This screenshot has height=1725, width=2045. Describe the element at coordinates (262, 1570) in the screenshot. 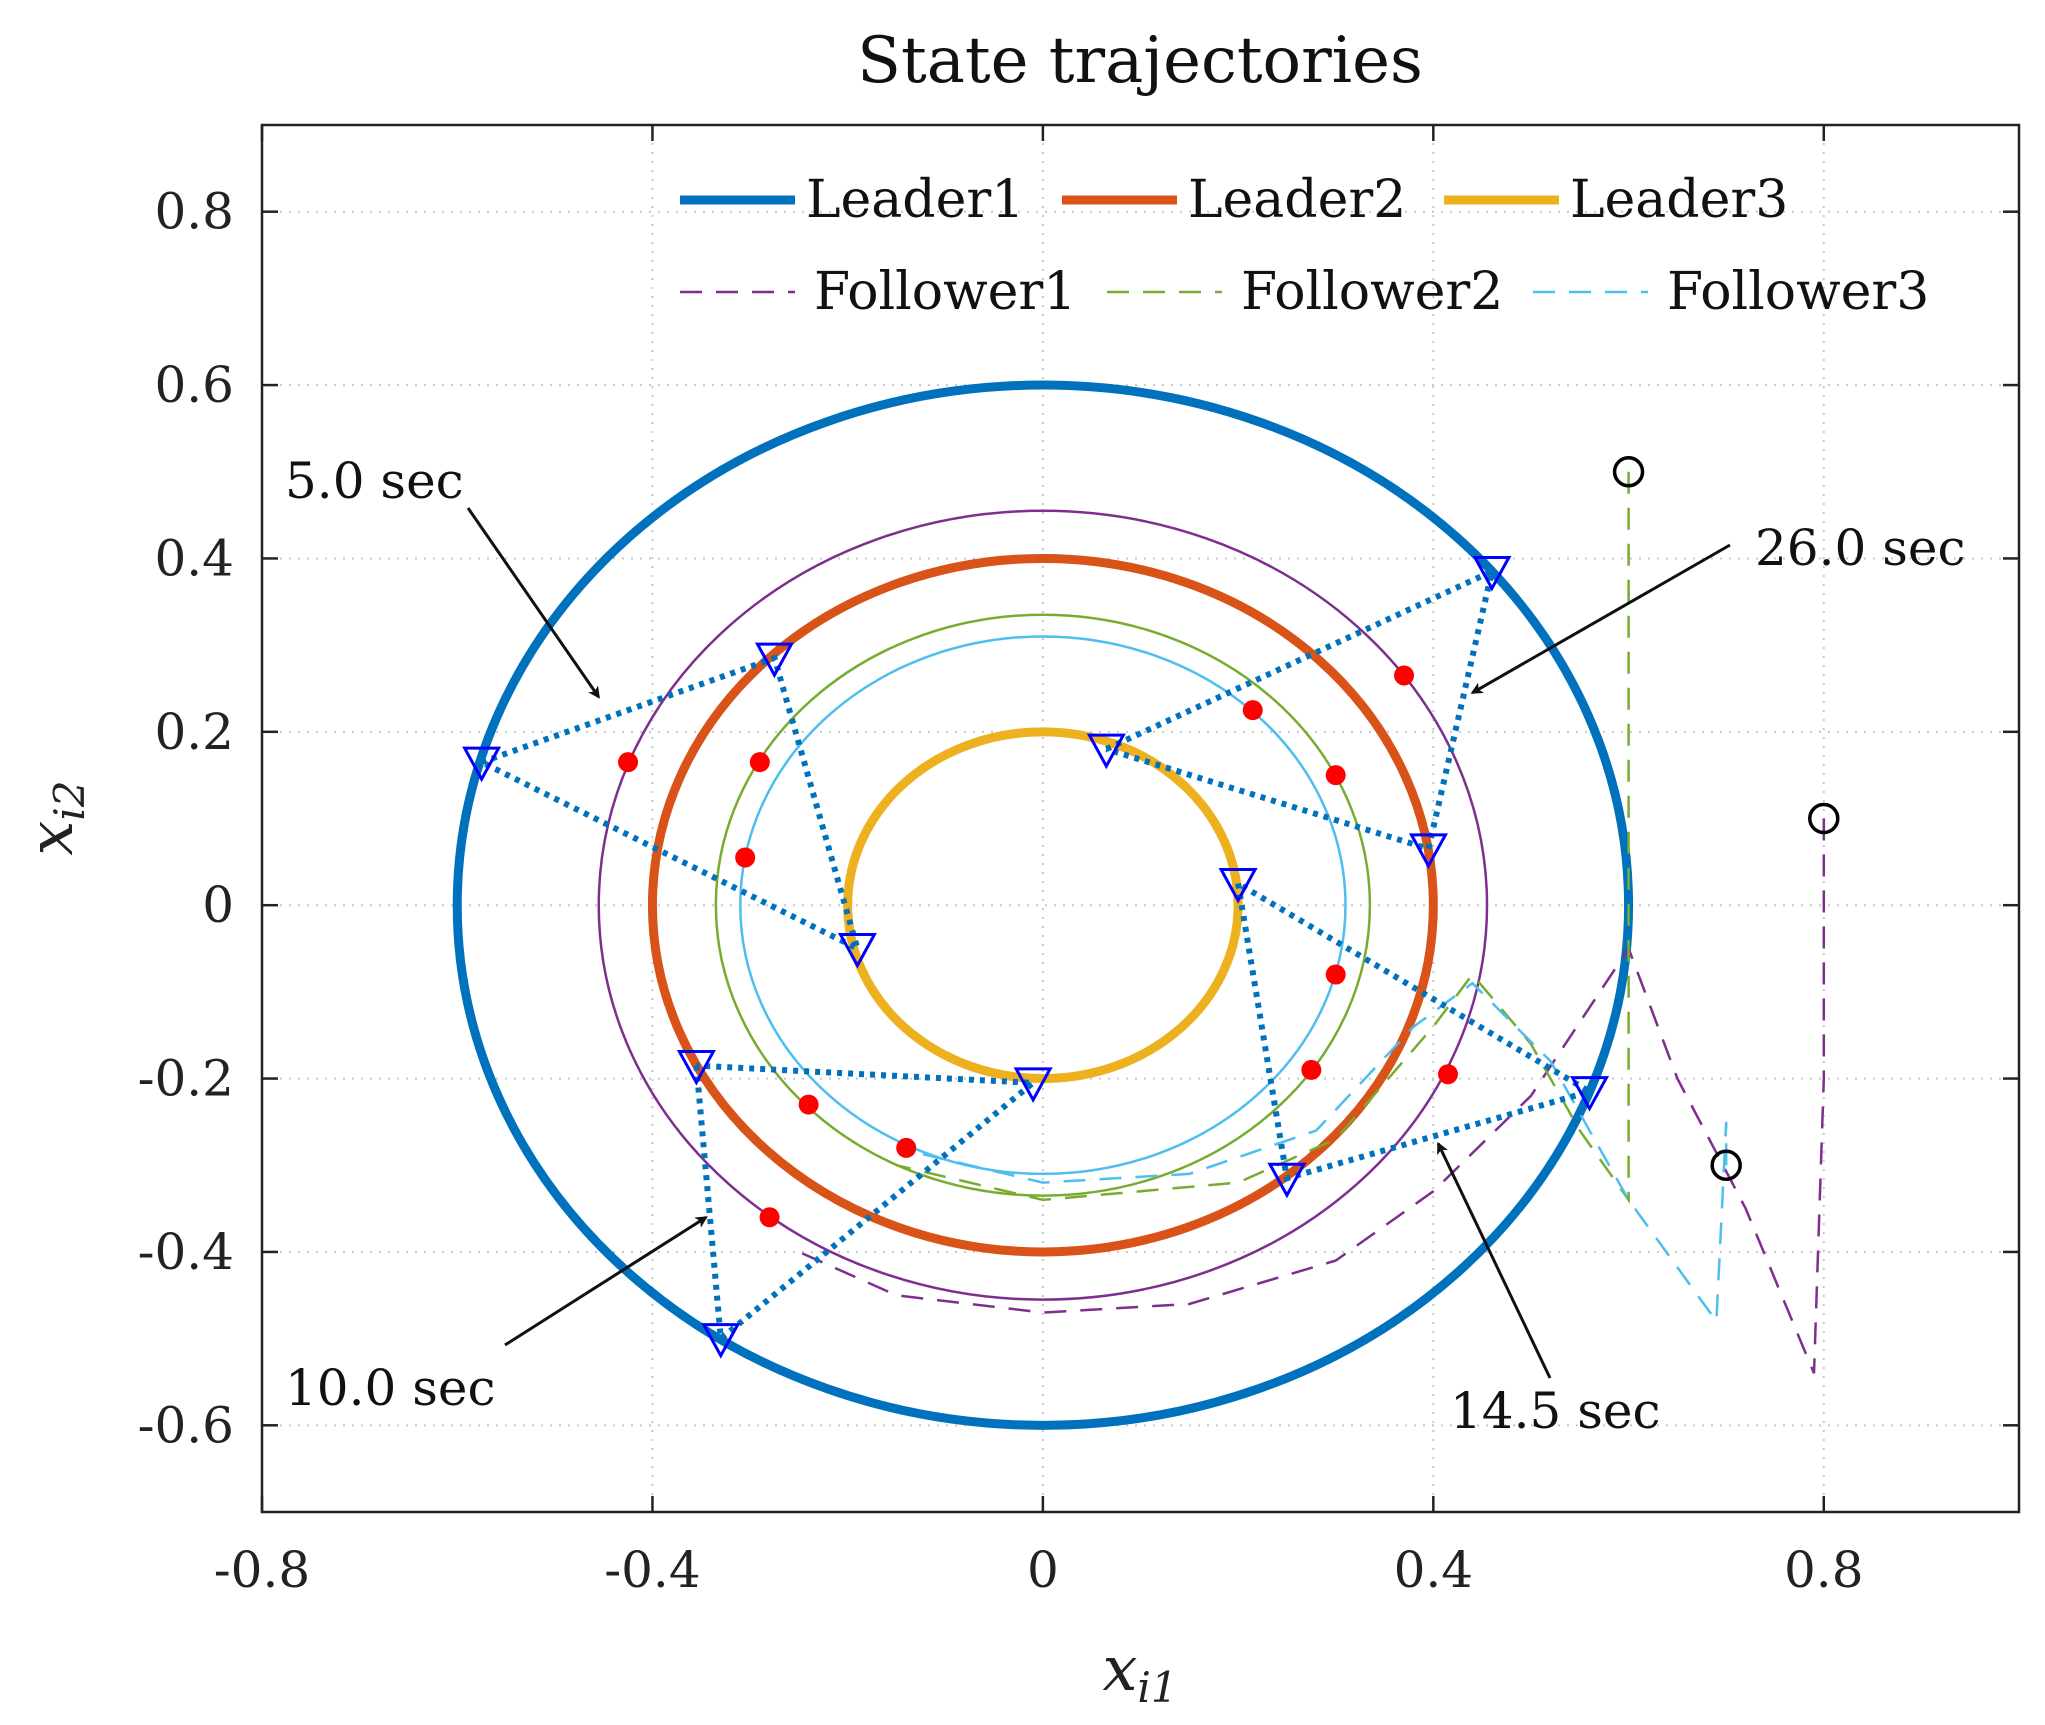

I see `x-tick-label: -0.8` at that location.